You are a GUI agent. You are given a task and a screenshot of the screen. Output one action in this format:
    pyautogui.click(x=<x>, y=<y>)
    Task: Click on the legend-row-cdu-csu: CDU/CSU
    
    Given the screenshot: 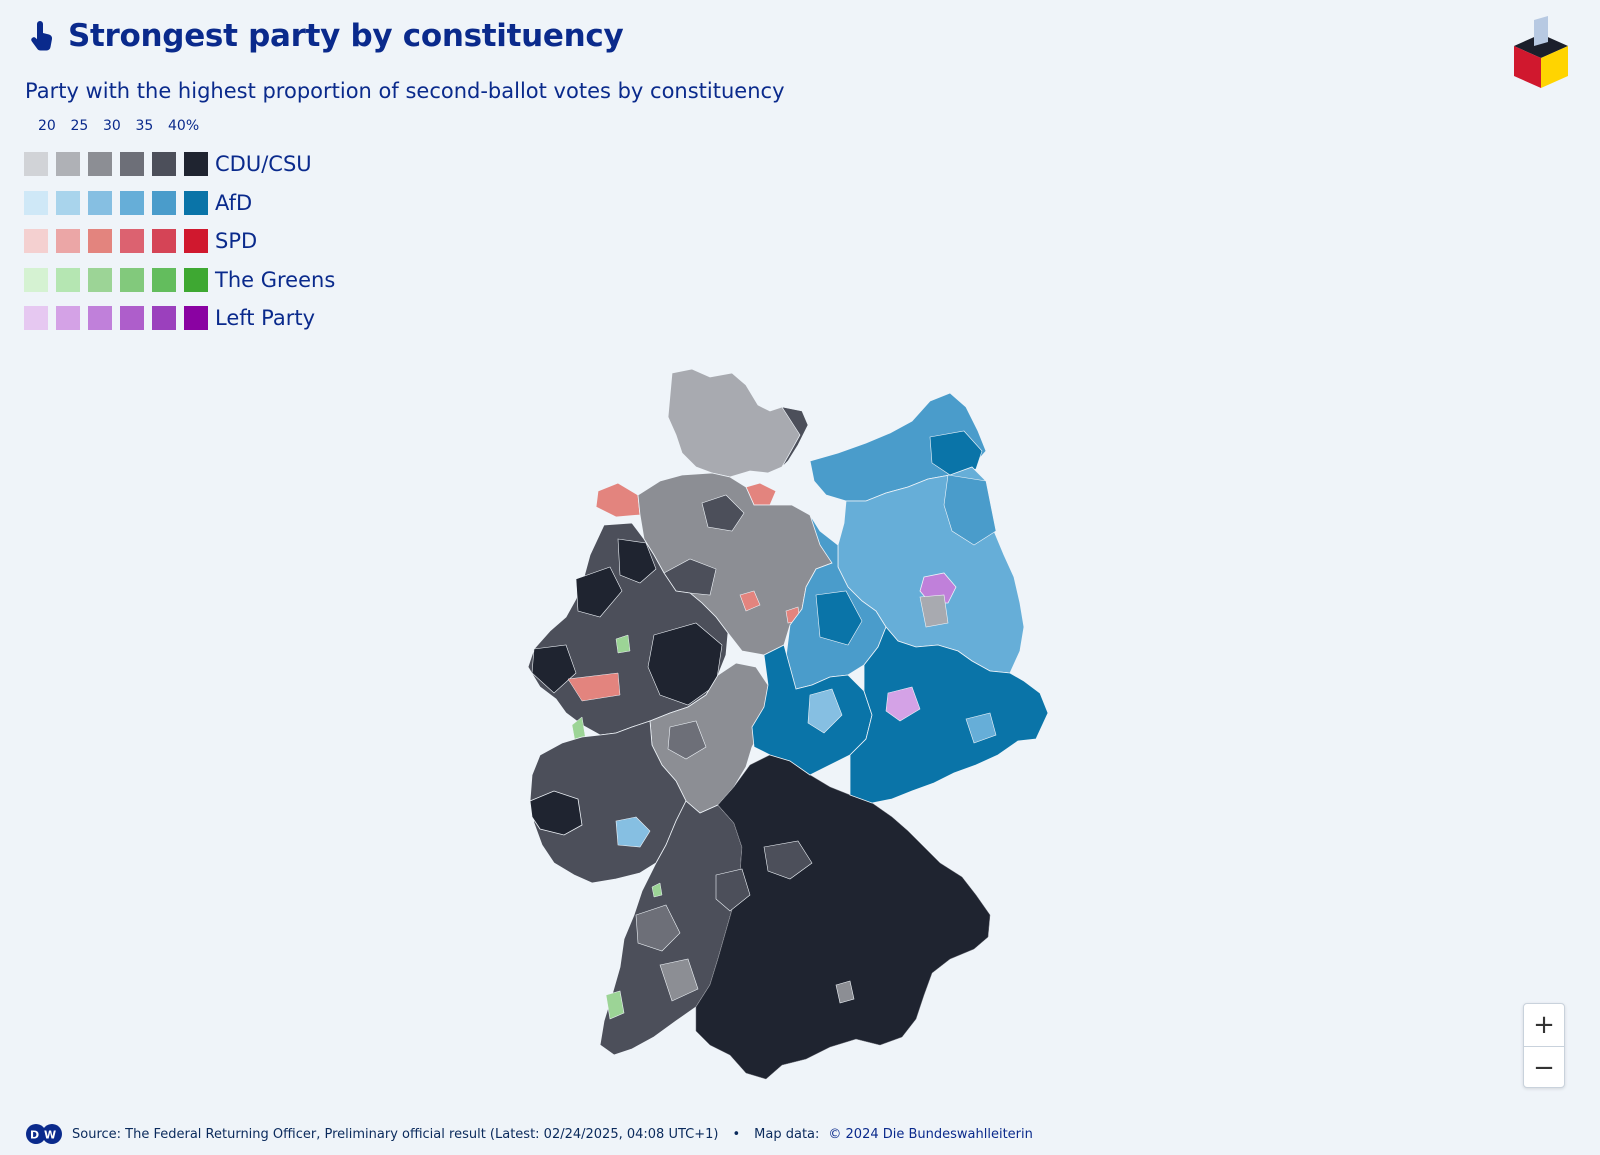 What is the action you would take?
    pyautogui.click(x=179, y=164)
    